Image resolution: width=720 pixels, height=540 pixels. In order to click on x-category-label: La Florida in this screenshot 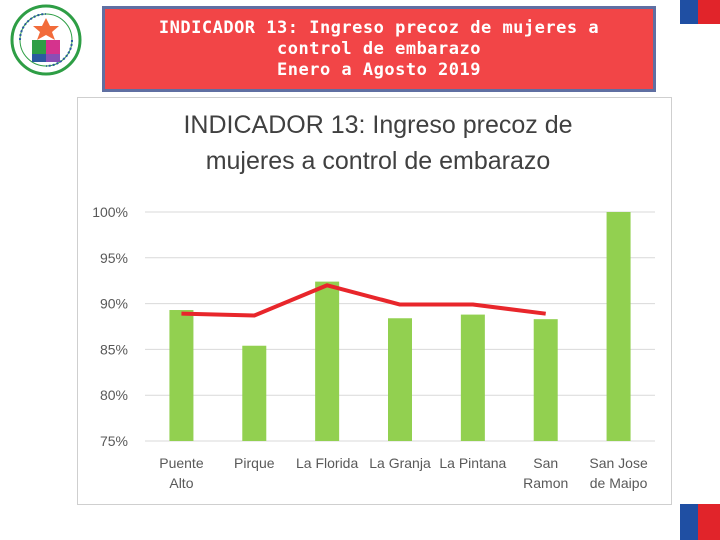, I will do `click(327, 463)`.